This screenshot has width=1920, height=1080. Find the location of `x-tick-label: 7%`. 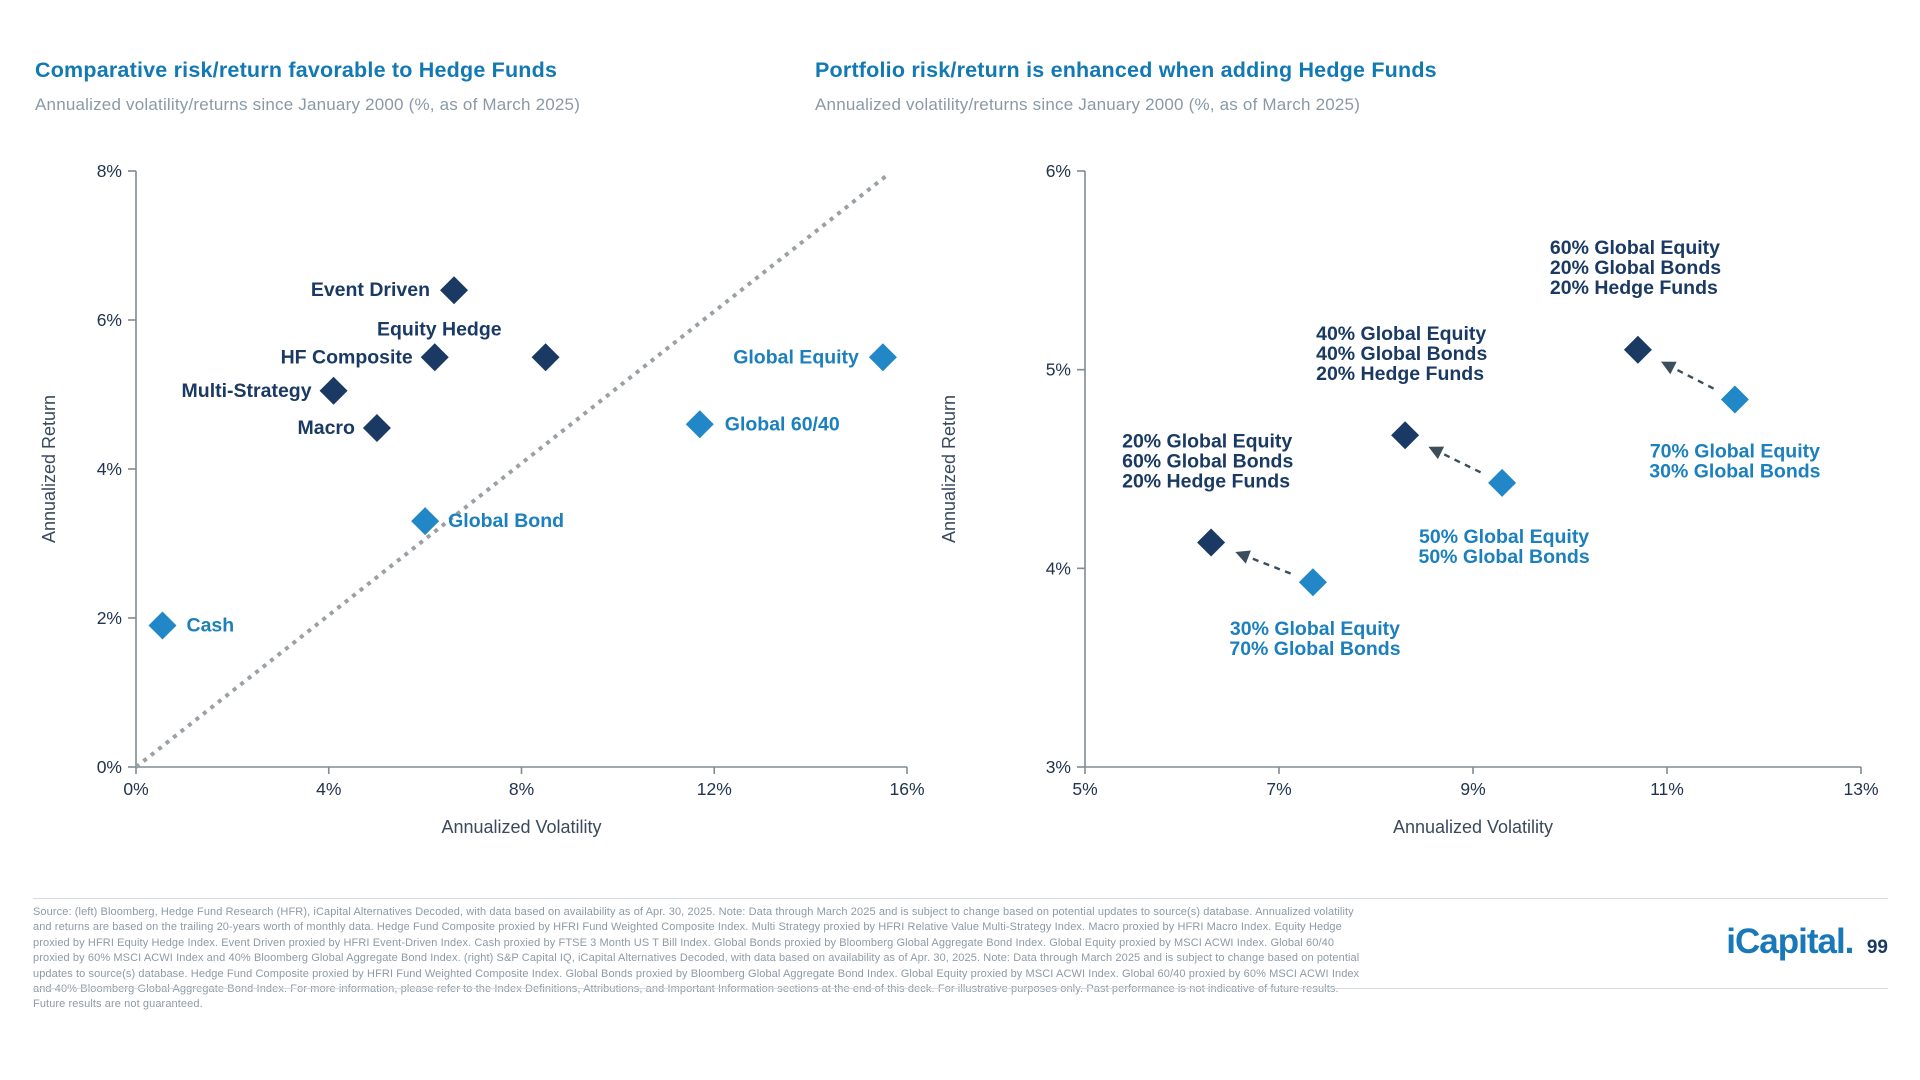

x-tick-label: 7% is located at coordinates (1278, 789).